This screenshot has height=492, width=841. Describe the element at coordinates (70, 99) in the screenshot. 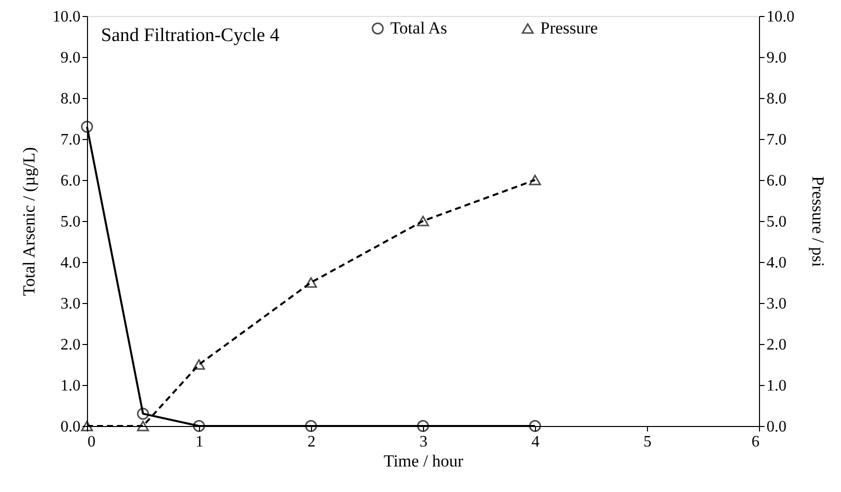

I see `y-tick-label: 8.0` at that location.